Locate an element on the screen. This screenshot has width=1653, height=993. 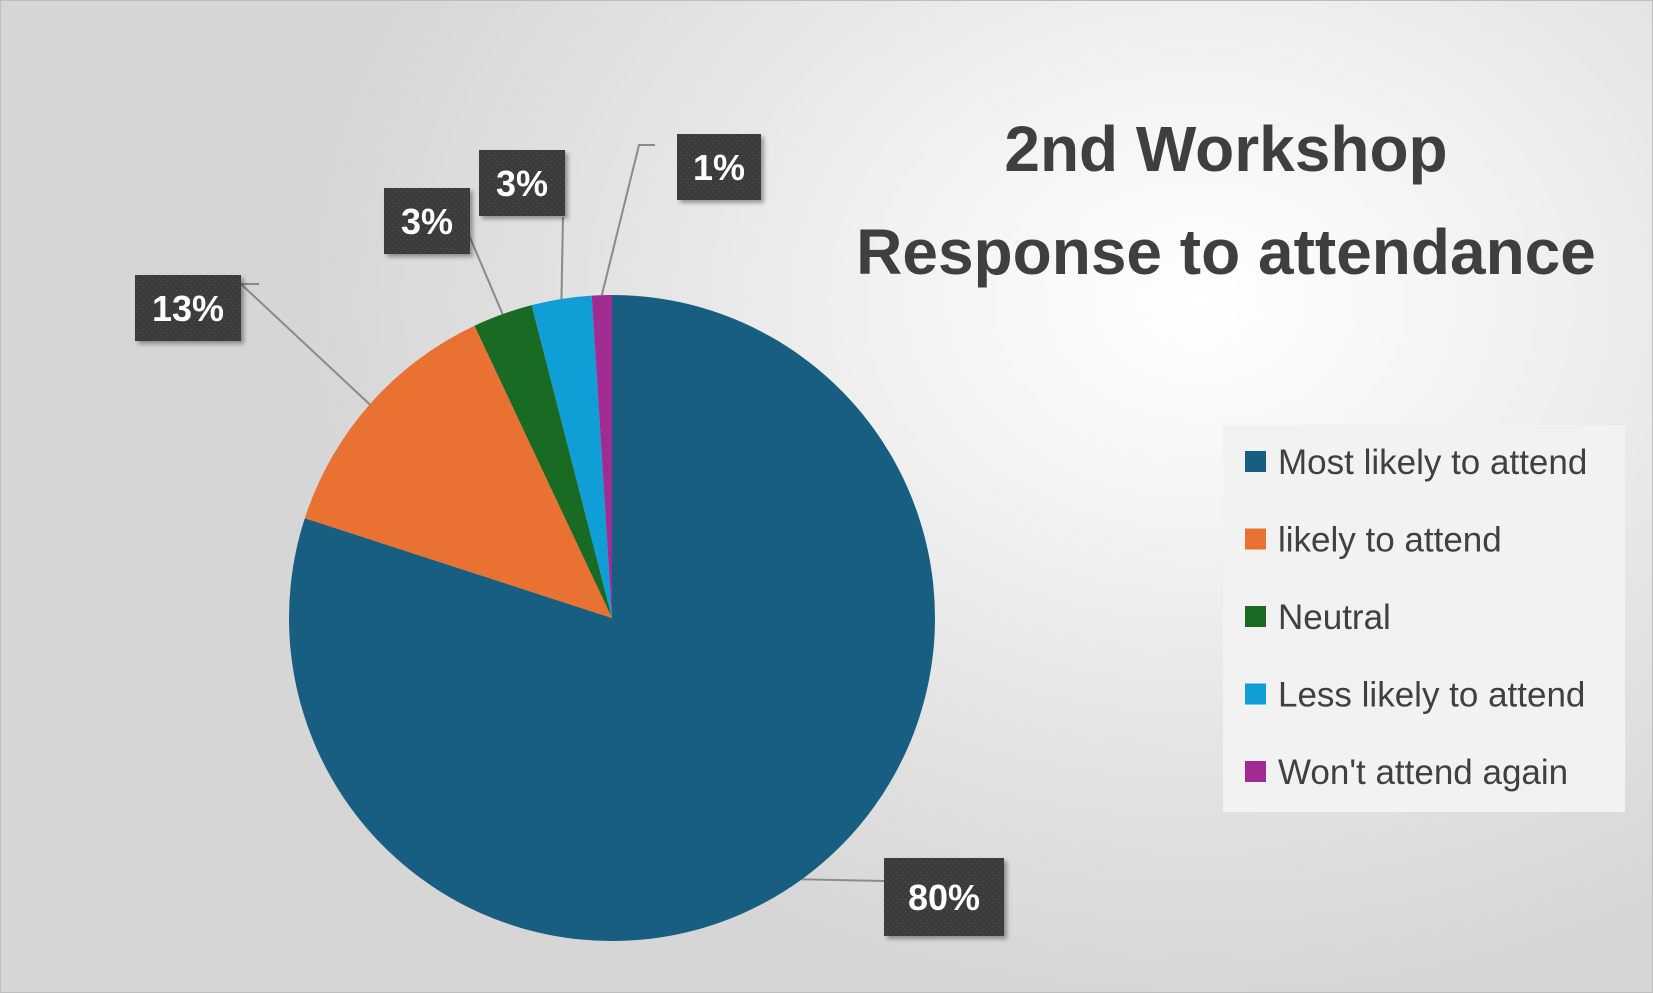
legend-swatch-won-t-attend-again is located at coordinates (1255, 771).